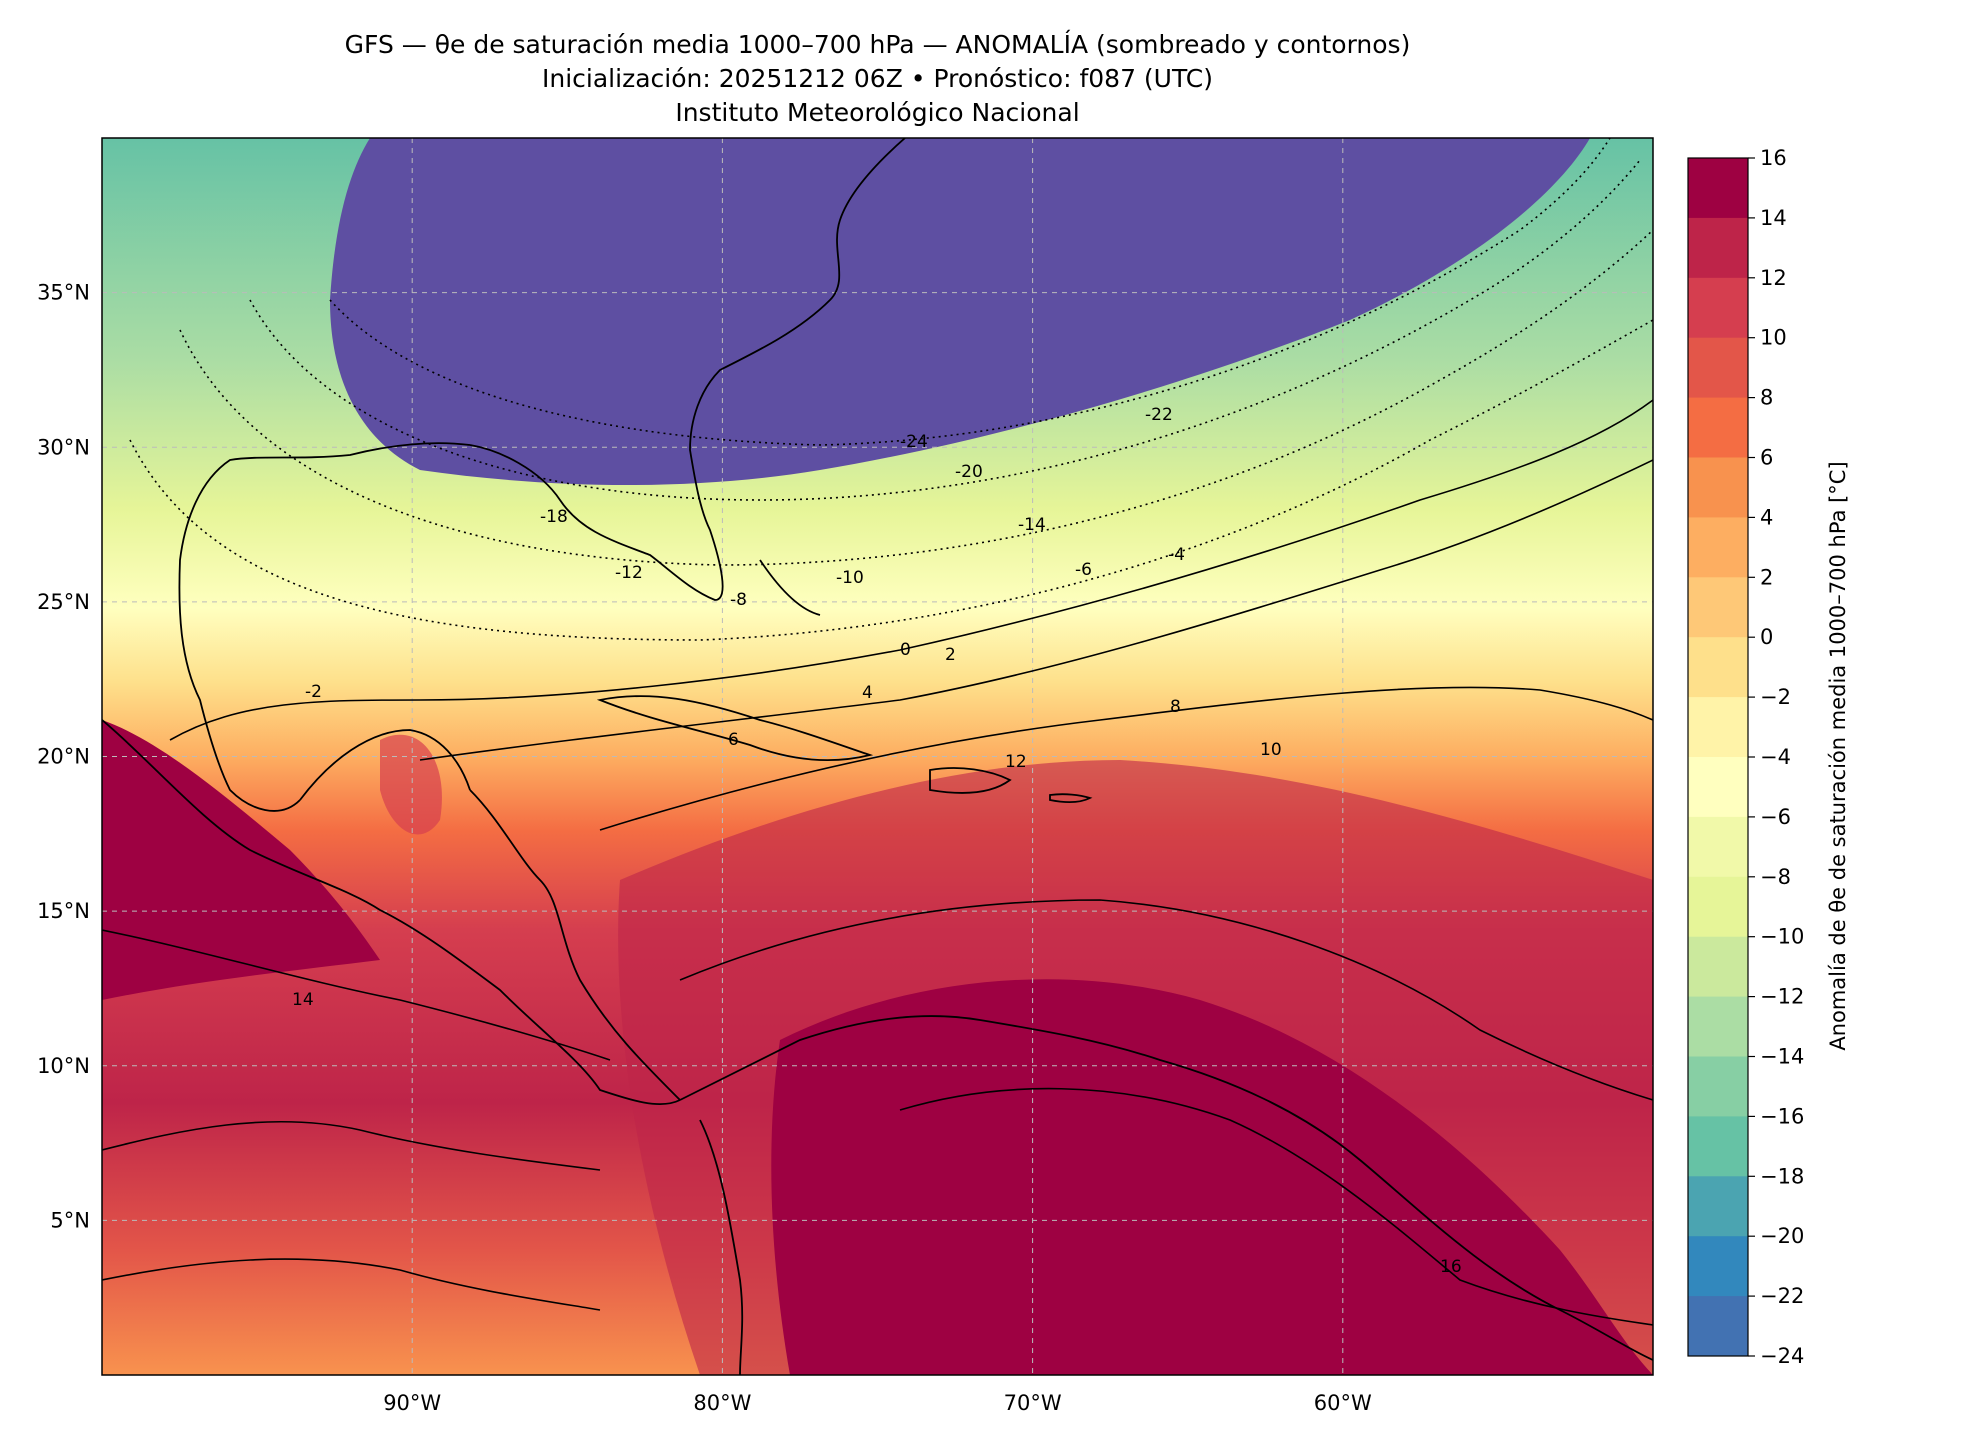 The height and width of the screenshot is (1440, 1980). What do you see at coordinates (687, 369) in the screenshot?
I see `us-east-coast` at bounding box center [687, 369].